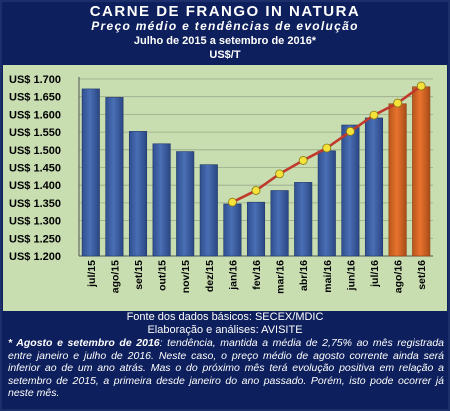 The width and height of the screenshot is (450, 411). Describe the element at coordinates (422, 275) in the screenshot. I see `x-tick-label: set/16` at that location.